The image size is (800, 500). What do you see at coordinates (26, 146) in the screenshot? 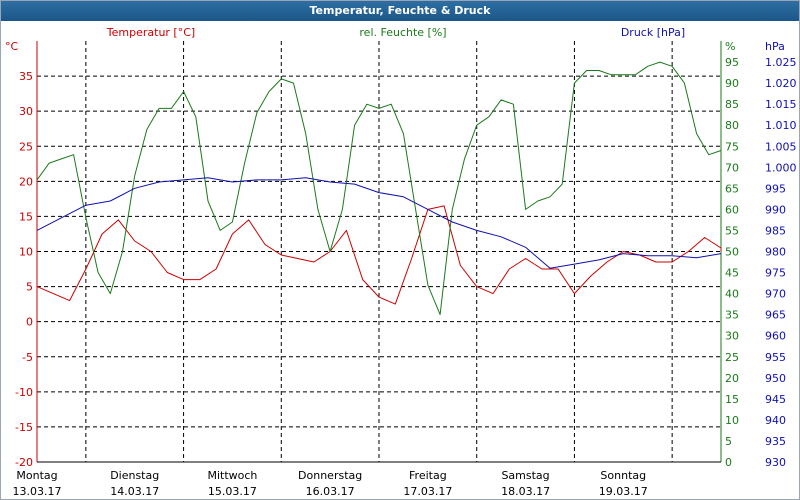
I see `temperature-tick-label: 25` at bounding box center [26, 146].